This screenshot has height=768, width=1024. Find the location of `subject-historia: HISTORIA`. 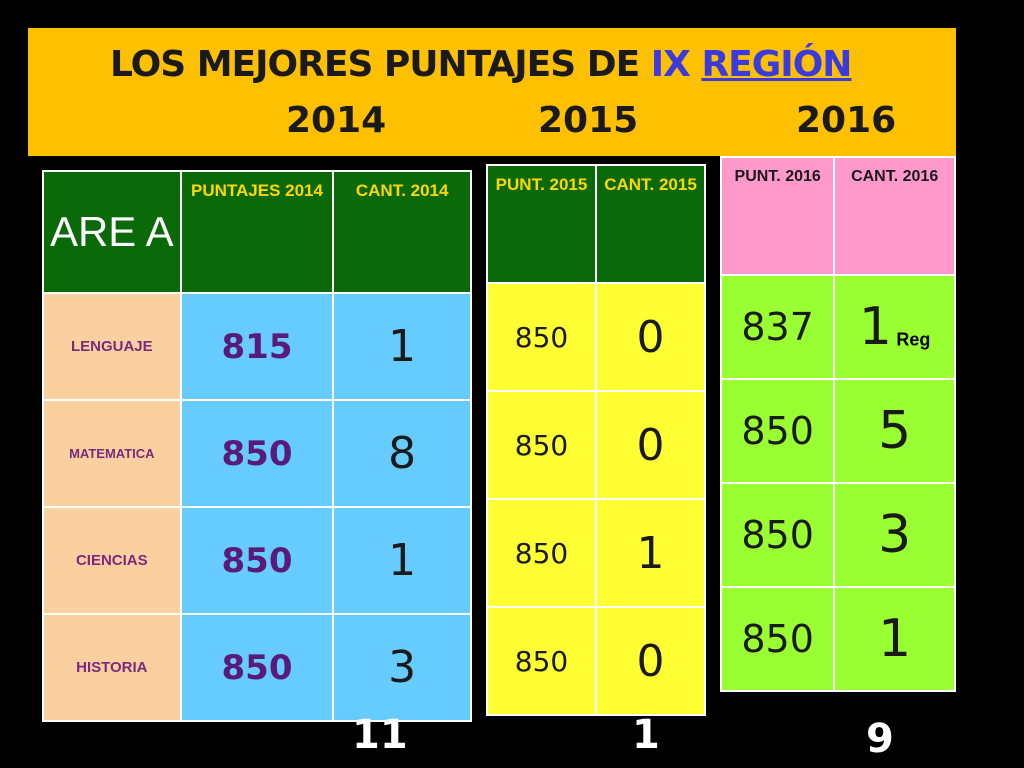

subject-historia: HISTORIA is located at coordinates (112, 667).